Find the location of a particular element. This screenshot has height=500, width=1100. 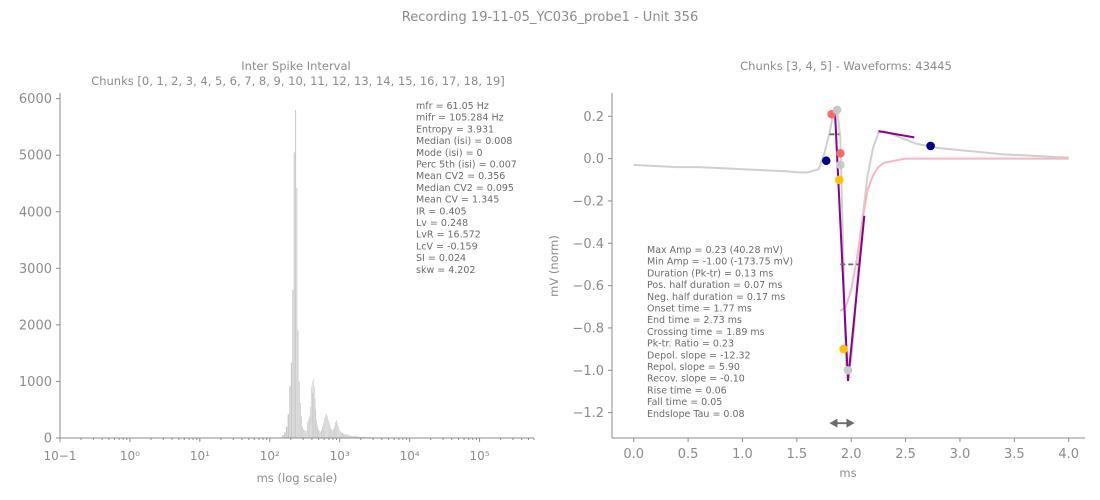

waveform-x-tick-label: 0.0 is located at coordinates (633, 454).